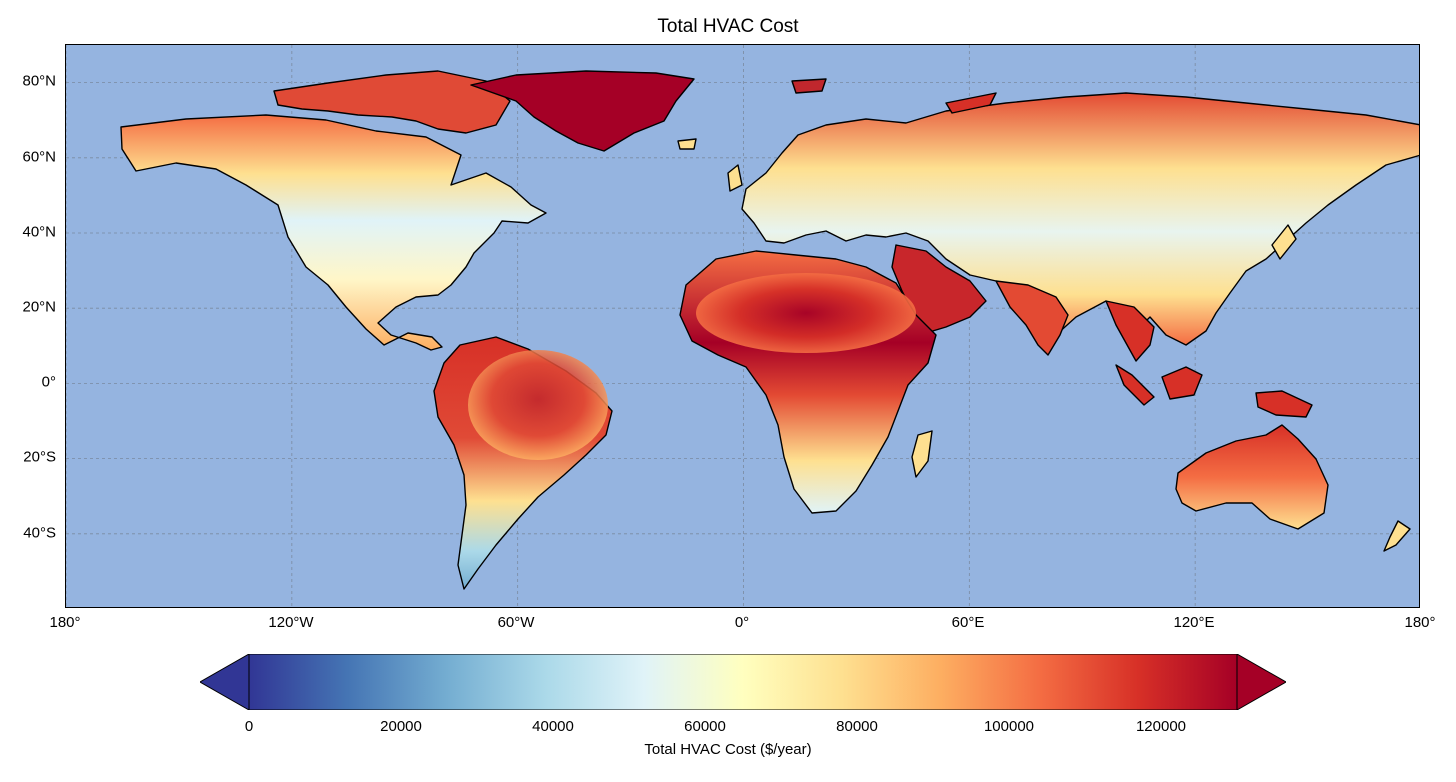  I want to click on land-novaya-zemlya, so click(971, 103).